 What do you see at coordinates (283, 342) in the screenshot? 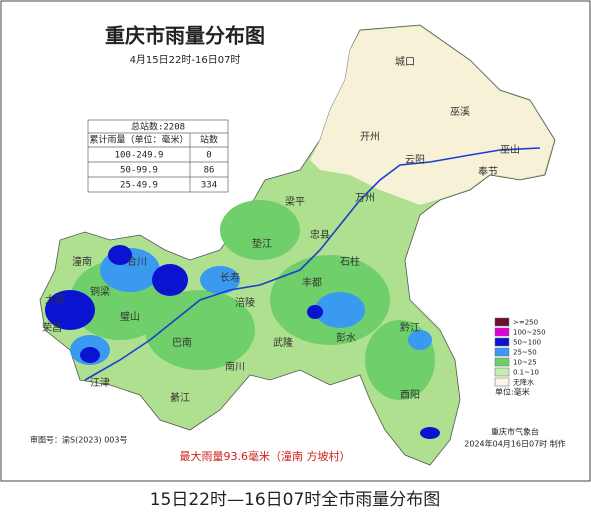
I see `district-label: 武隆` at bounding box center [283, 342].